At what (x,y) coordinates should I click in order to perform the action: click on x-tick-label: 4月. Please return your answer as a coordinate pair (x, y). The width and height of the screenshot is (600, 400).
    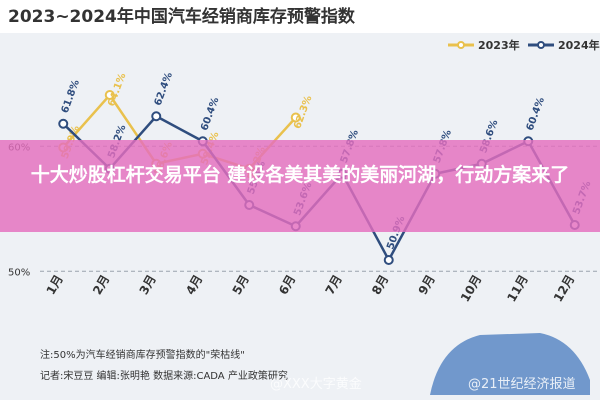
    Looking at the image, I should click on (194, 285).